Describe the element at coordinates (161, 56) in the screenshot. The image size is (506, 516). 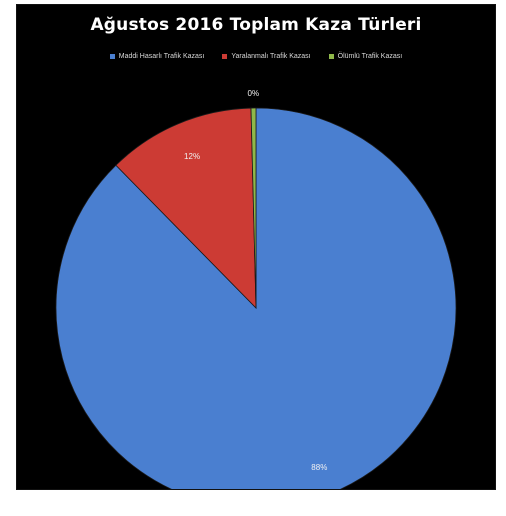
I see `legend-label-maddi-hasarli: Maddi Hasarlı Trafik Kazası` at that location.